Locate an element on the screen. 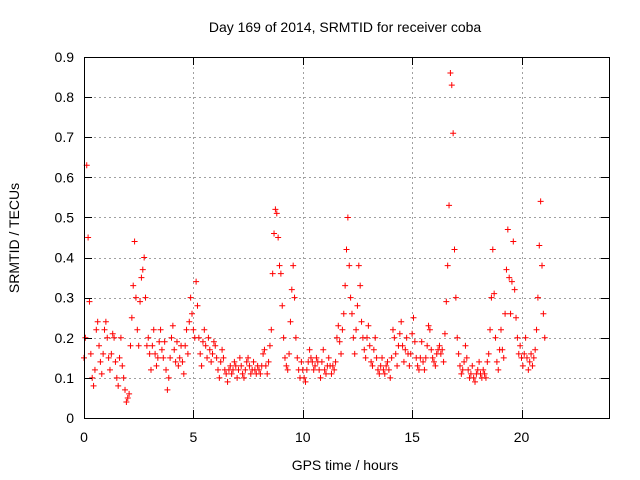 The width and height of the screenshot is (640, 480). x-tick-label: 5 is located at coordinates (193, 437).